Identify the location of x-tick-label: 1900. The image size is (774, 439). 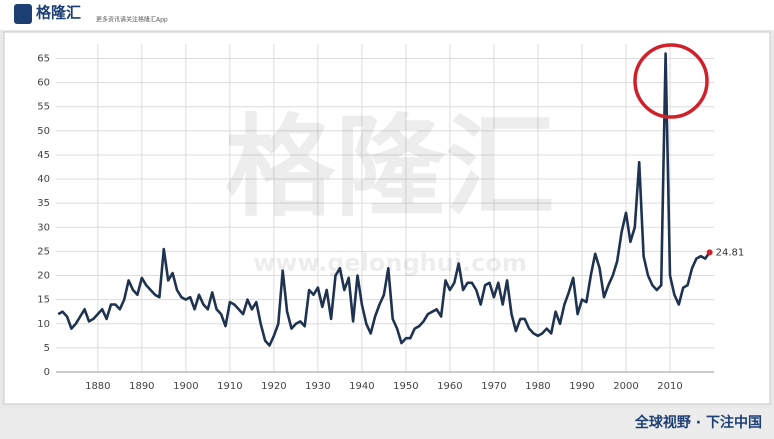
(185, 386).